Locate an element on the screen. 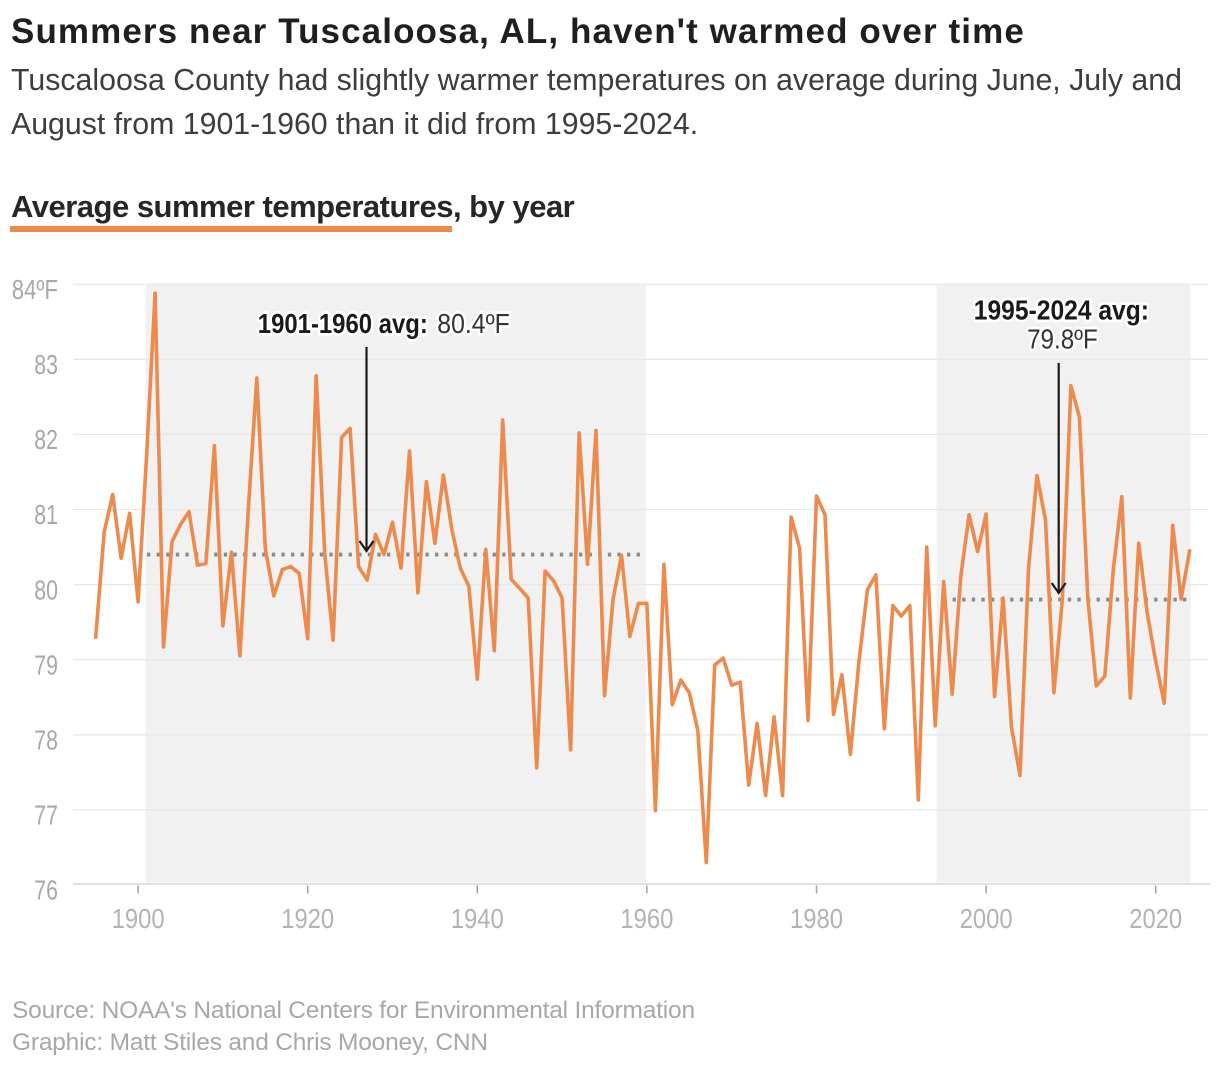 The width and height of the screenshot is (1220, 1072). svg-text: 79.8ºF is located at coordinates (1062, 338).